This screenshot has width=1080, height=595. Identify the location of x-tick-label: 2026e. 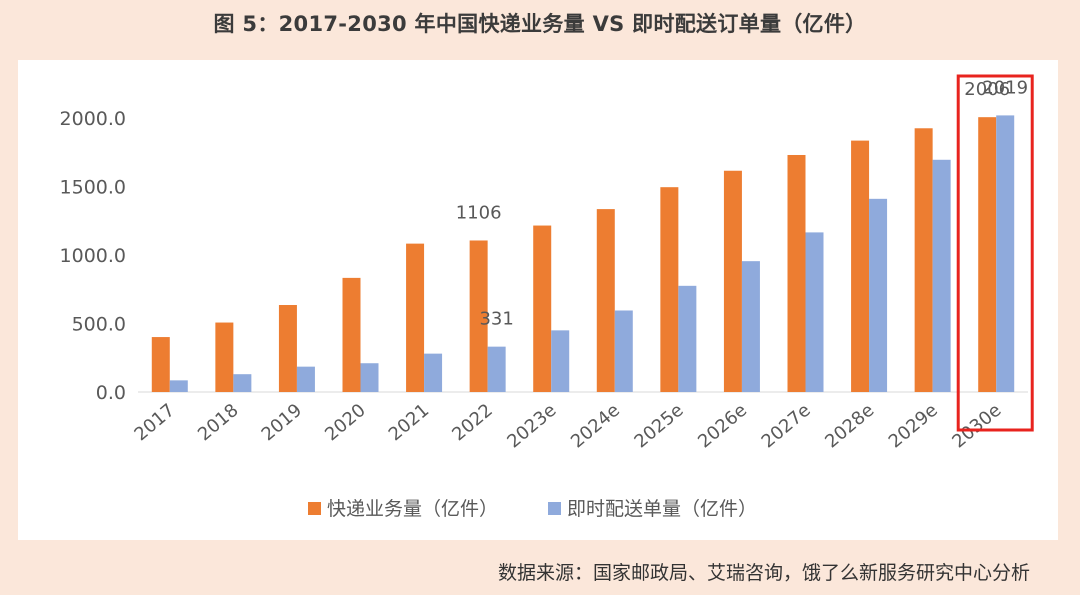
(722, 426).